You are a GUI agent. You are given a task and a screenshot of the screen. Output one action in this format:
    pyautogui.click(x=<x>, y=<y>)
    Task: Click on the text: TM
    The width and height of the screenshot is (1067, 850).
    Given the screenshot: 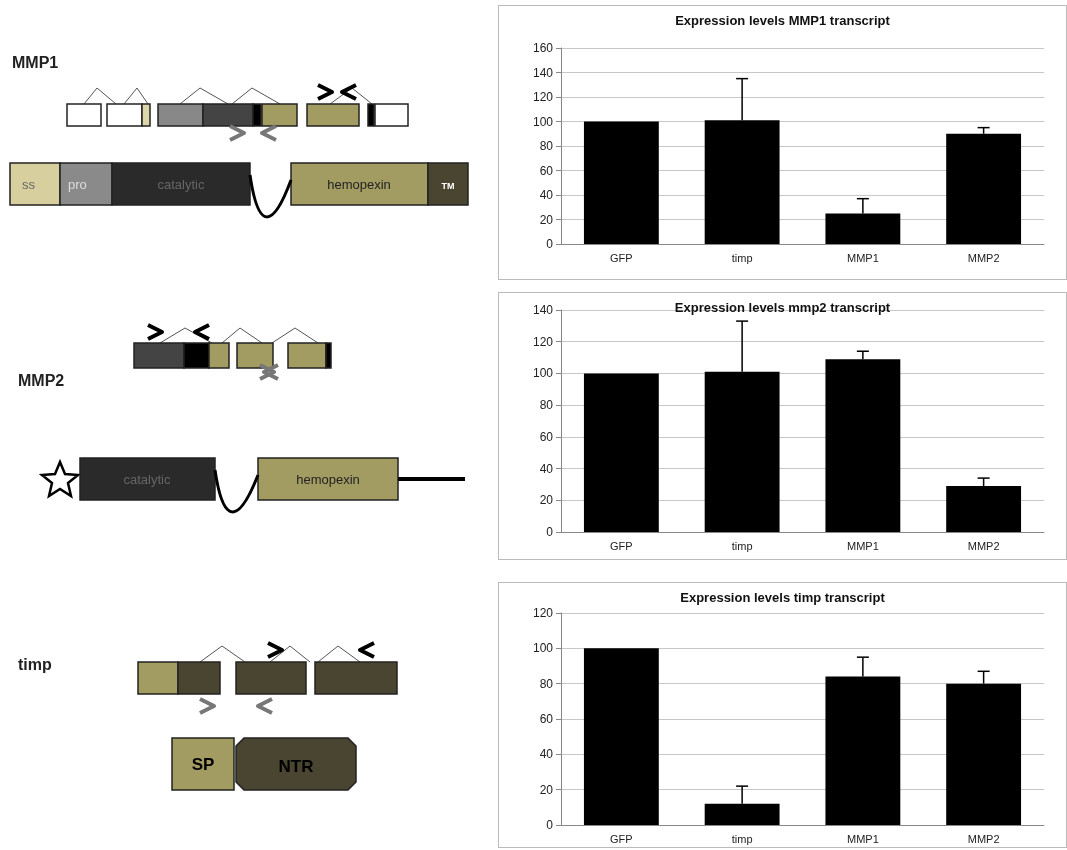 What is the action you would take?
    pyautogui.click(x=448, y=186)
    